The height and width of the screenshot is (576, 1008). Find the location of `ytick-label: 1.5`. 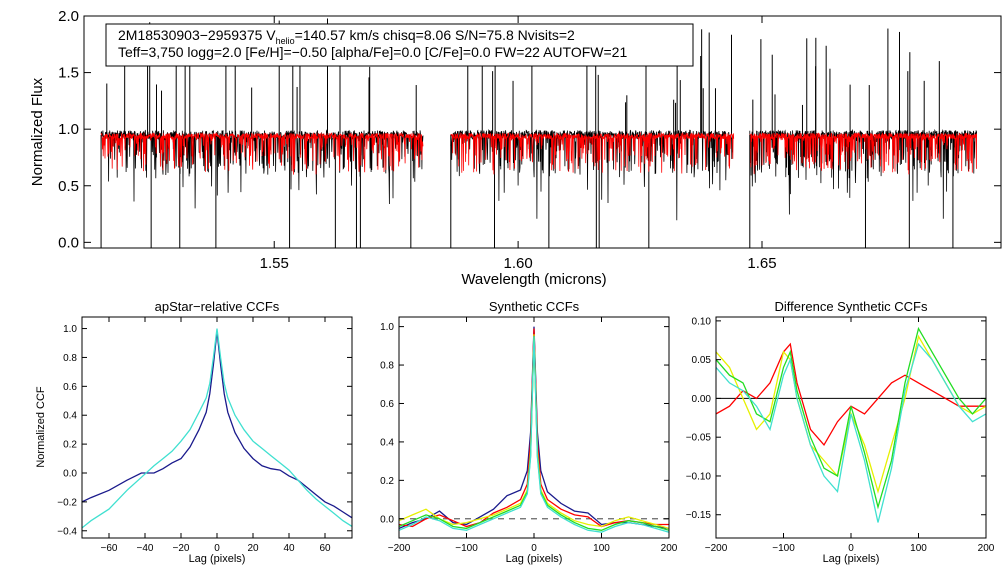

ytick-label: 1.5 is located at coordinates (68, 73).